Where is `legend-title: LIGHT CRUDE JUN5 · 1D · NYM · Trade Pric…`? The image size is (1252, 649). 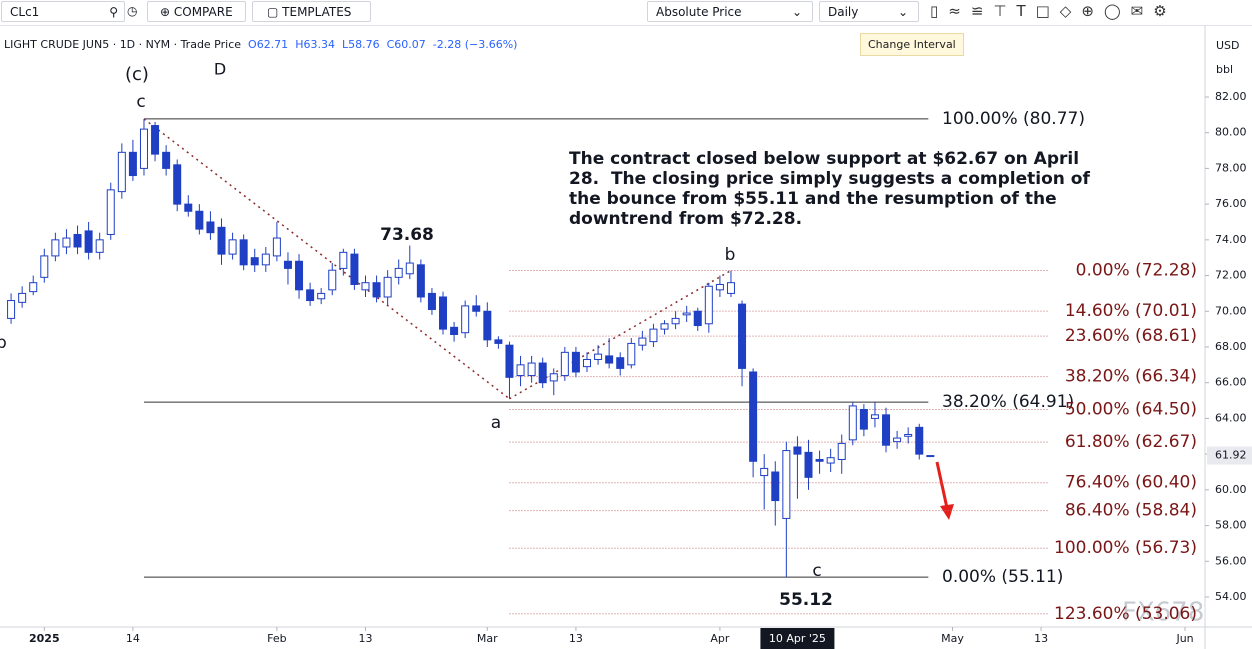
legend-title: LIGHT CRUDE JUN5 · 1D · NYM · Trade Pric… is located at coordinates (123, 44).